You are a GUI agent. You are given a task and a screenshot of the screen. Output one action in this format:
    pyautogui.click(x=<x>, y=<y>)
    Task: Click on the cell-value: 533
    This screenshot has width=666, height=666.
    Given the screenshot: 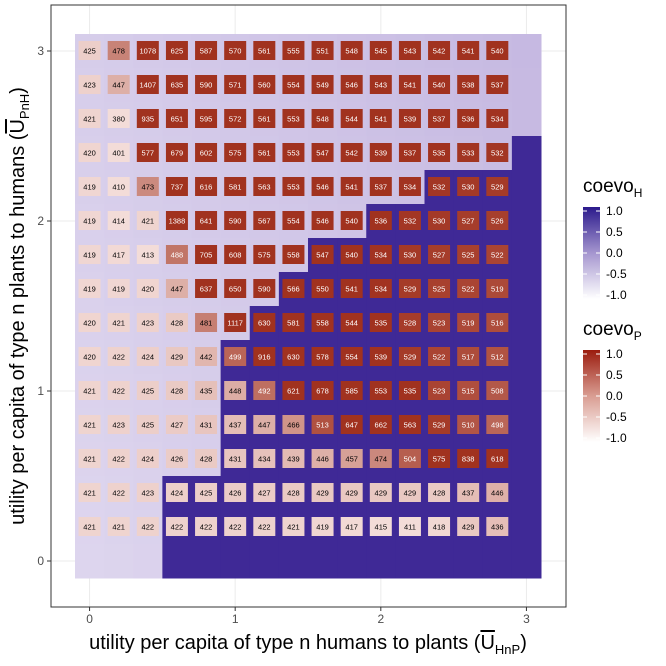 What is the action you would take?
    pyautogui.click(x=468, y=153)
    